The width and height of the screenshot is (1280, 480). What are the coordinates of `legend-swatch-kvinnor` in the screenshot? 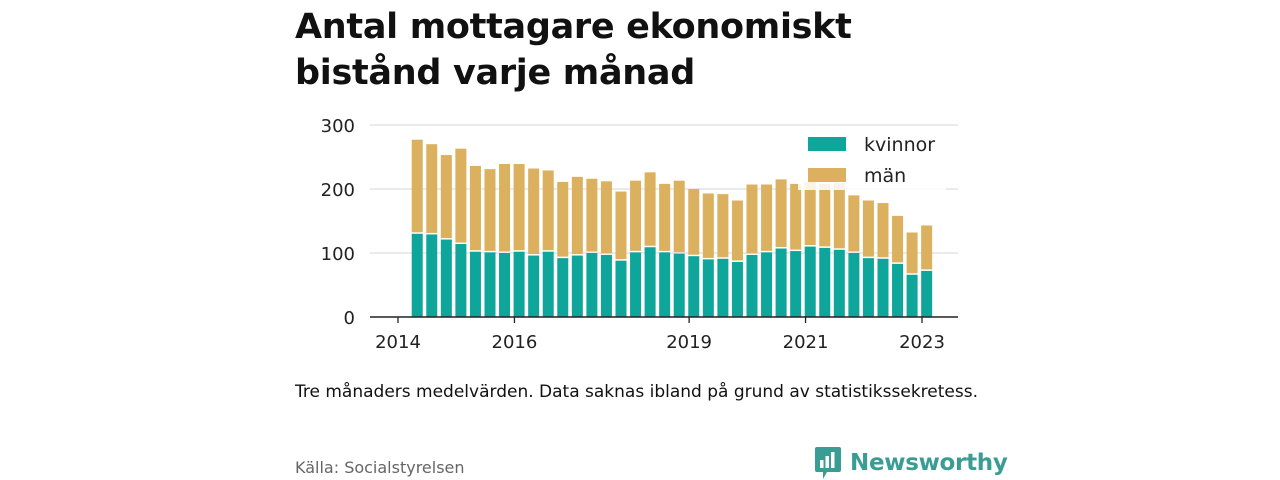 It's located at (827, 144).